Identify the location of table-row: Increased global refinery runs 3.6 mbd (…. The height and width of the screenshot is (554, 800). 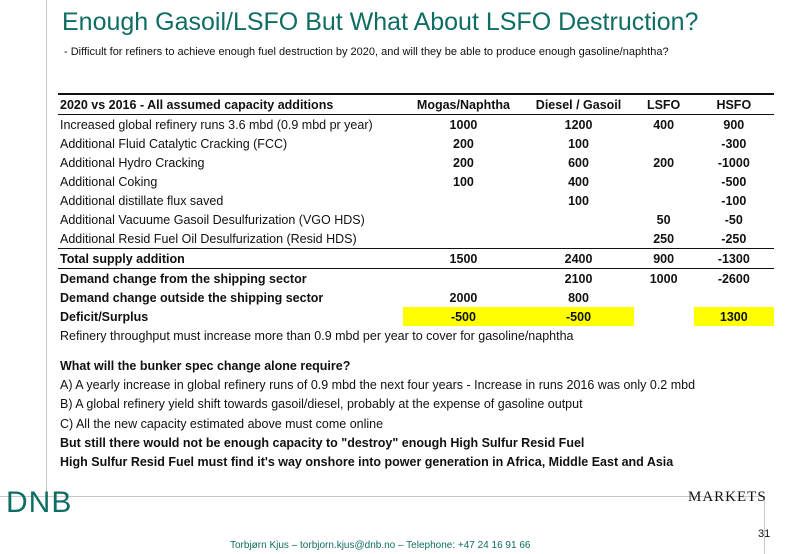
(416, 125).